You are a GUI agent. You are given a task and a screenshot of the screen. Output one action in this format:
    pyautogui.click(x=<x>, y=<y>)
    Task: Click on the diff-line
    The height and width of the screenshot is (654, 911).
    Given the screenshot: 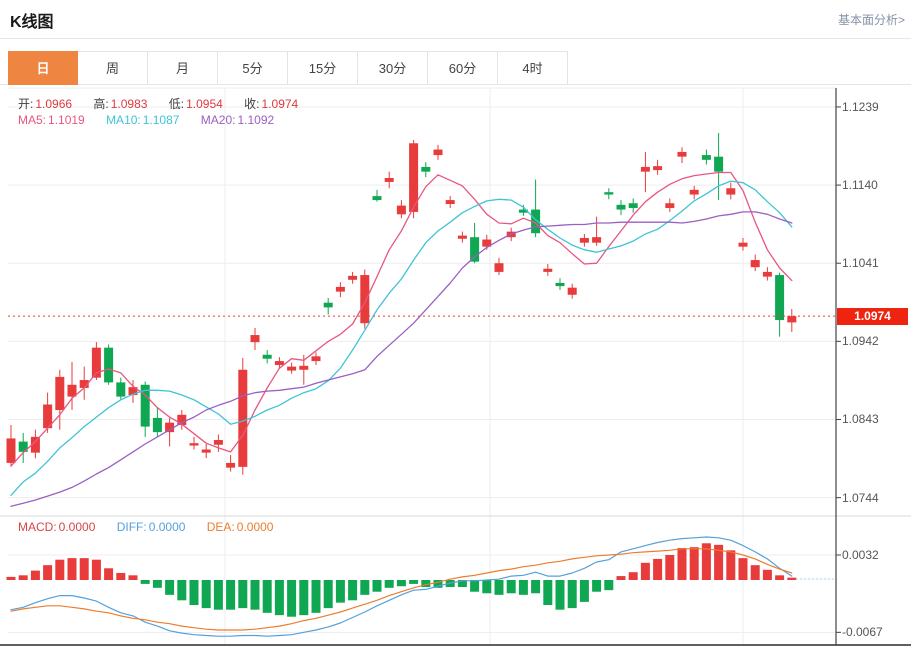 What is the action you would take?
    pyautogui.click(x=401, y=586)
    